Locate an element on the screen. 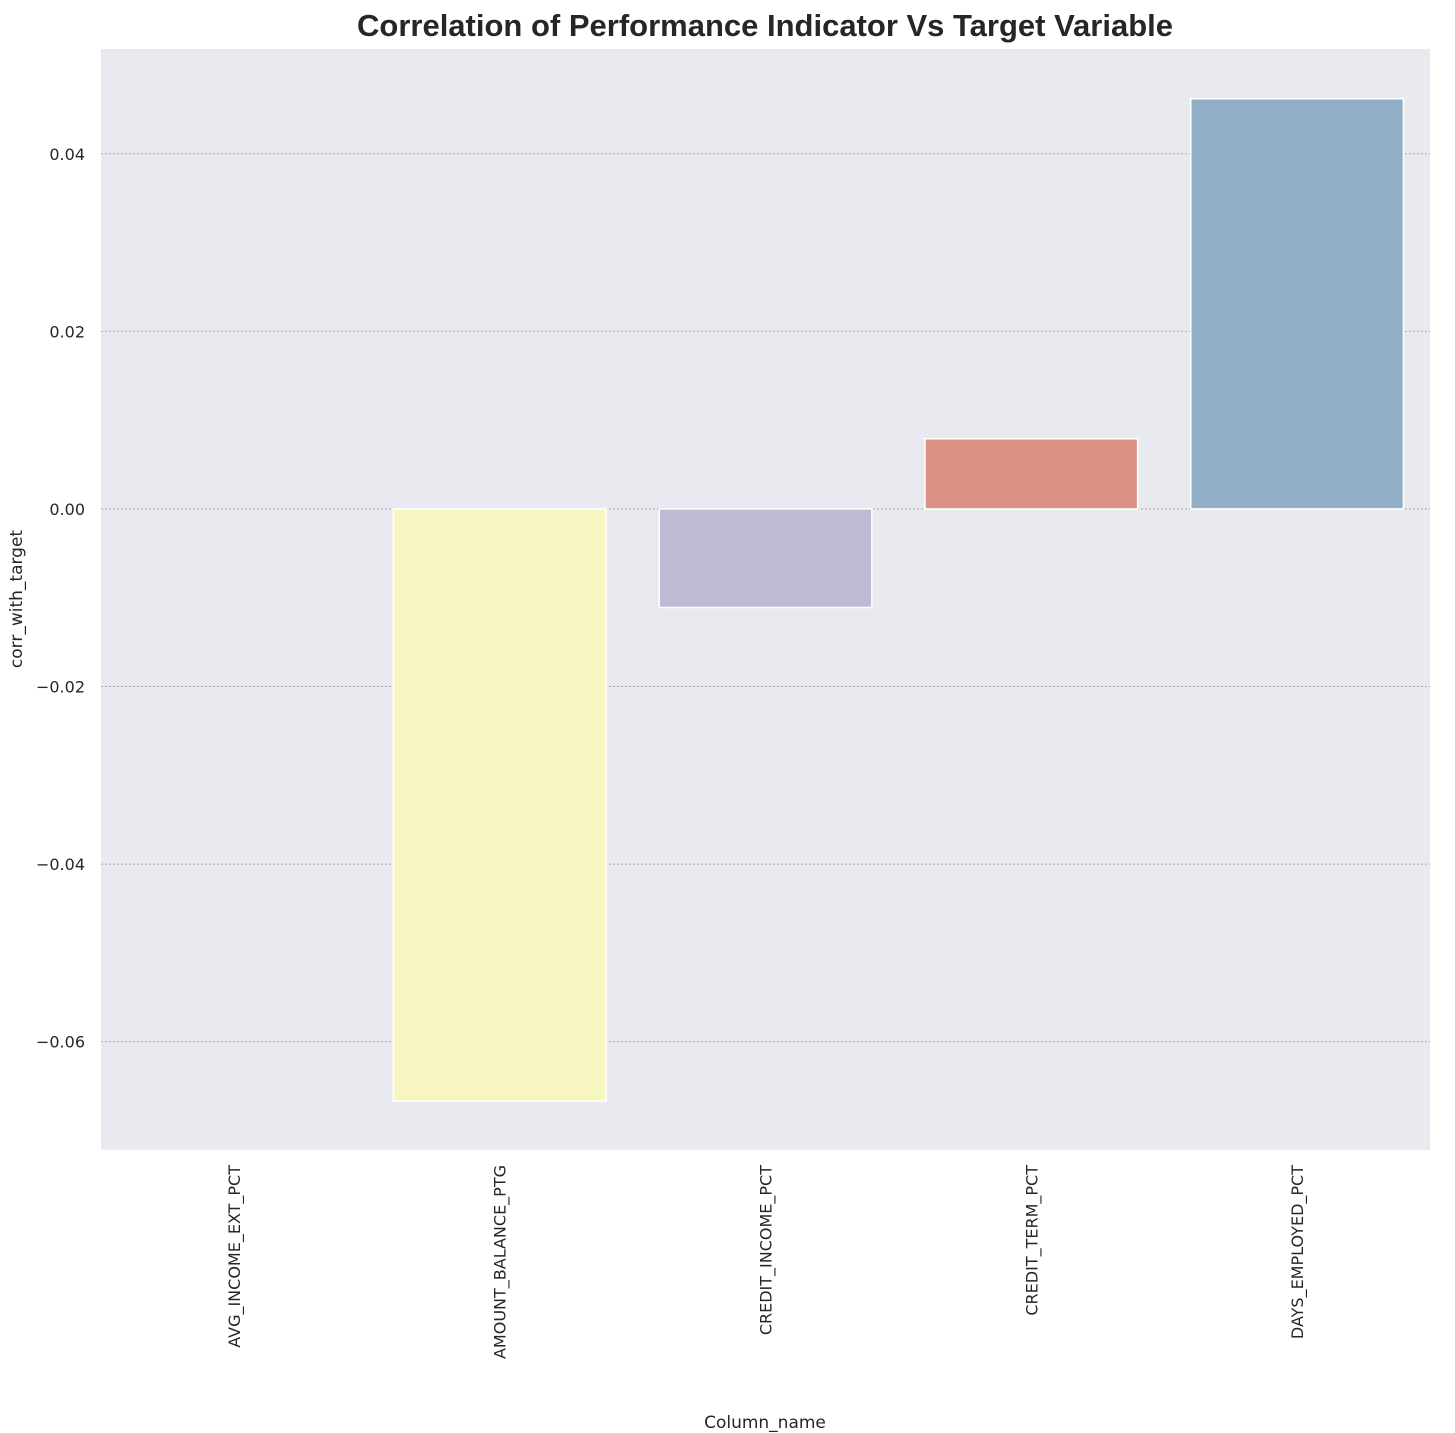 This screenshot has height=1433, width=1455. y-tick-label: 0.04 is located at coordinates (67, 154).